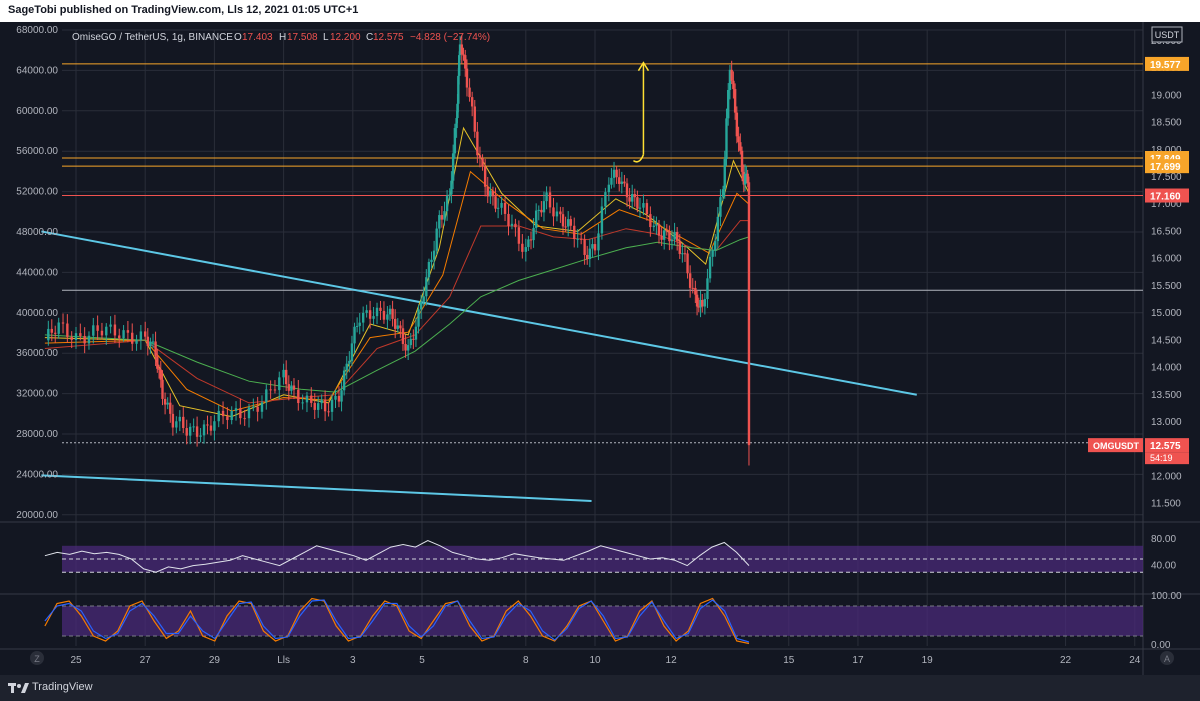 Image resolution: width=1200 pixels, height=701 pixels. Describe the element at coordinates (1166, 340) in the screenshot. I see `right-axis-tick: 14.500` at that location.